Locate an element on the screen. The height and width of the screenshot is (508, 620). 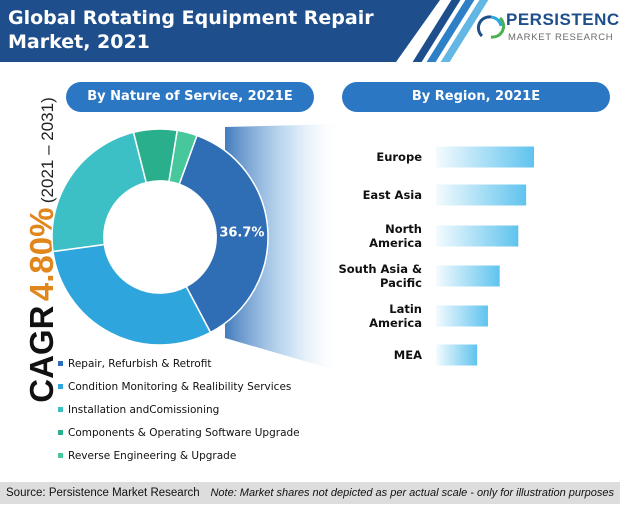
bar-chart-title: By Region, 2021E is located at coordinates (476, 97).